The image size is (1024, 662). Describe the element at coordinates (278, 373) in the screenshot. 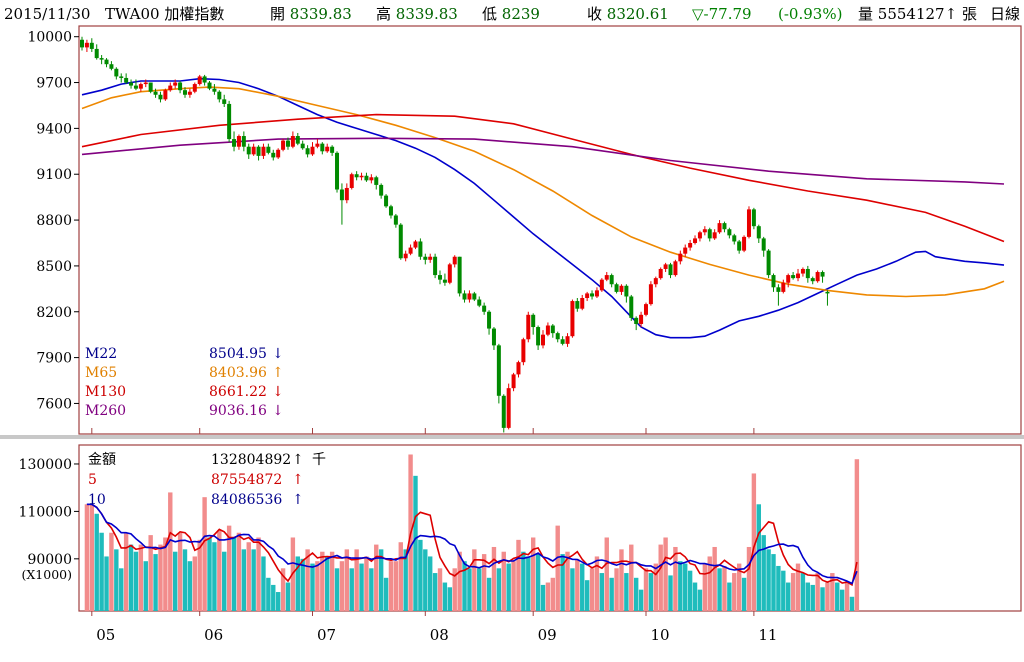

I see `legend-m65-arrow: ↑` at that location.